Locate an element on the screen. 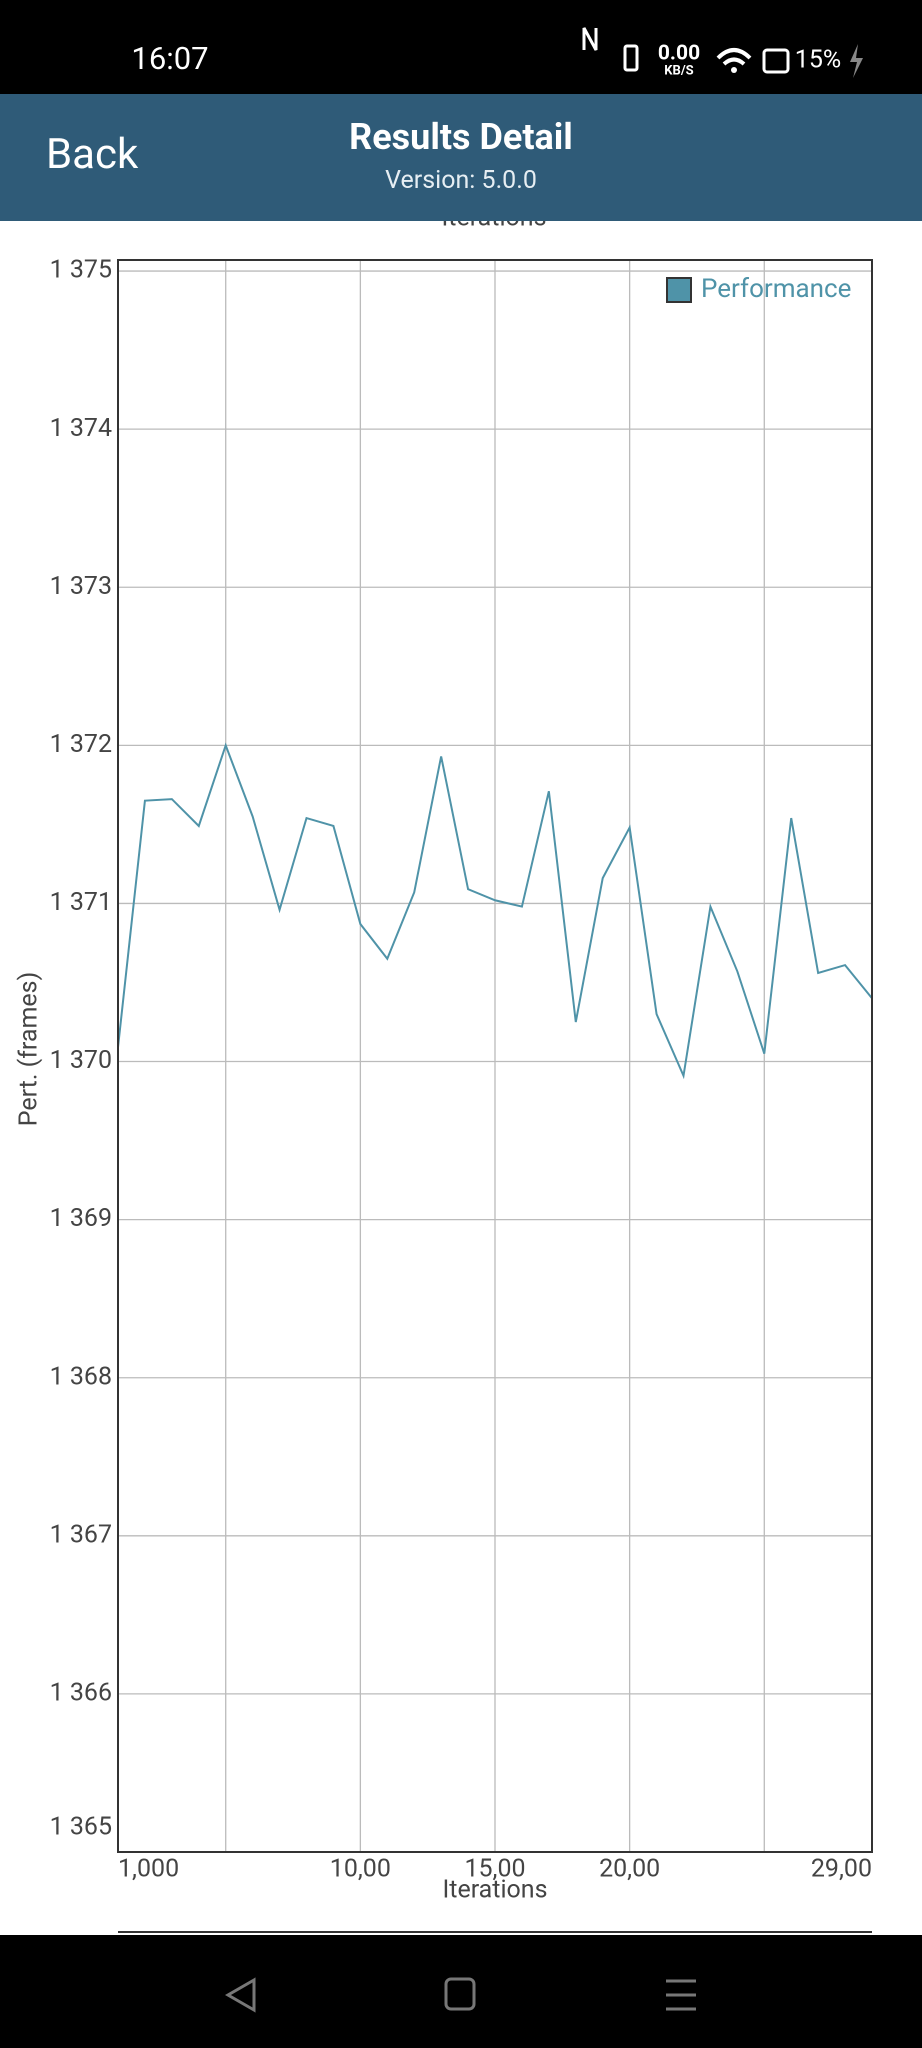 Image resolution: width=922 pixels, height=2048 pixels. y-tick-label: 1 373 is located at coordinates (81, 586).